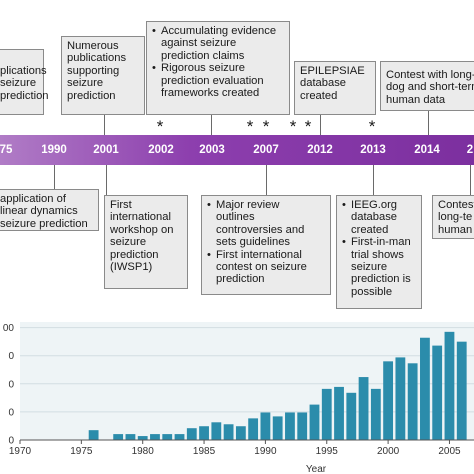 This screenshot has height=474, width=474. What do you see at coordinates (388, 451) in the screenshot?
I see `chart-x-tick-label: 2000` at bounding box center [388, 451].